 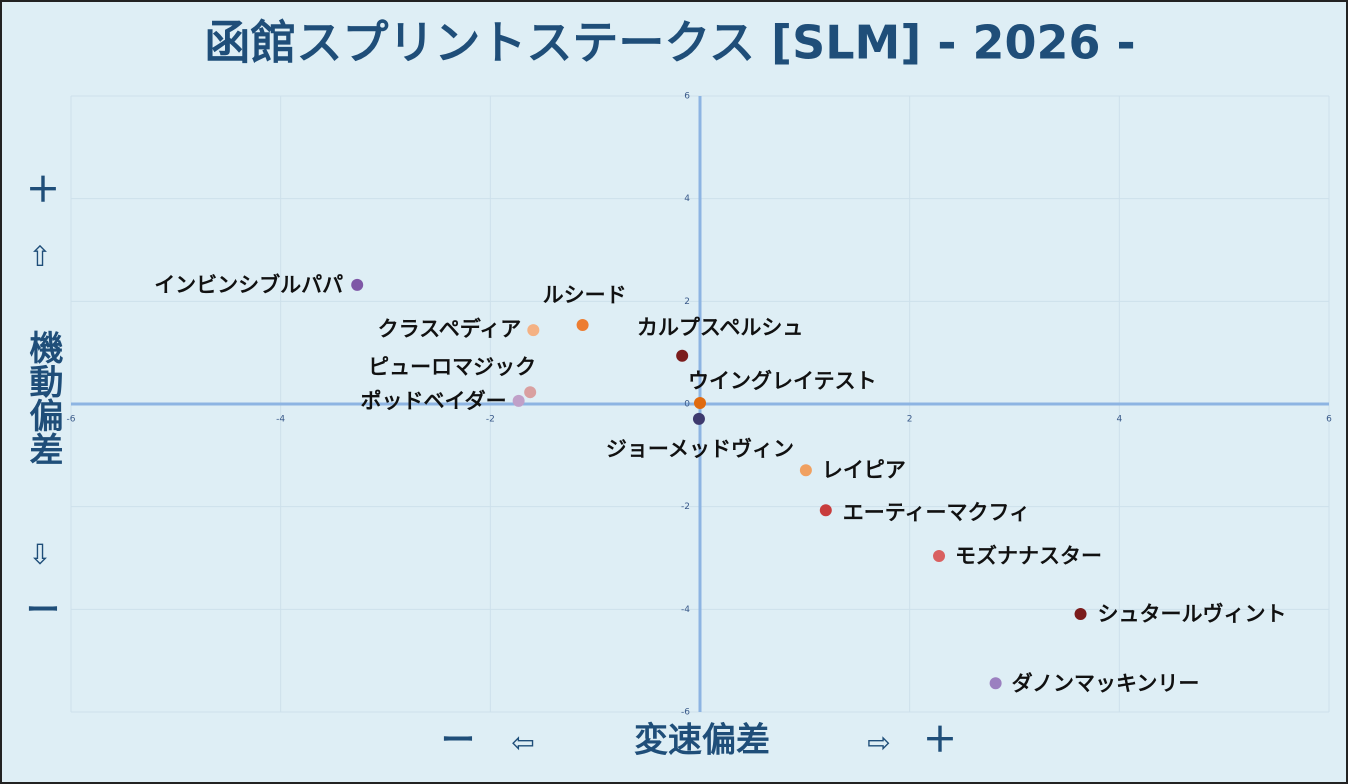 I want to click on y-plus-arrow: ⇧, so click(x=39, y=256).